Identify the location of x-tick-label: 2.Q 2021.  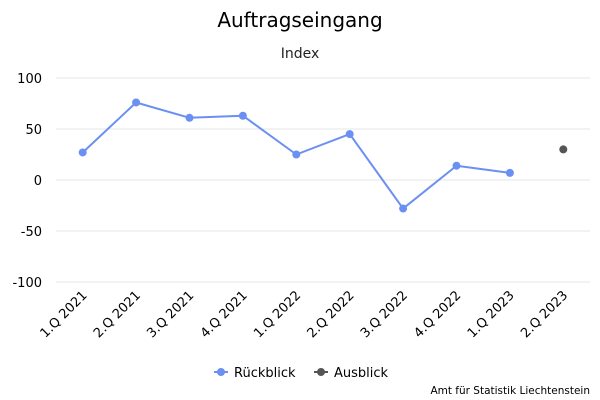
(117, 314).